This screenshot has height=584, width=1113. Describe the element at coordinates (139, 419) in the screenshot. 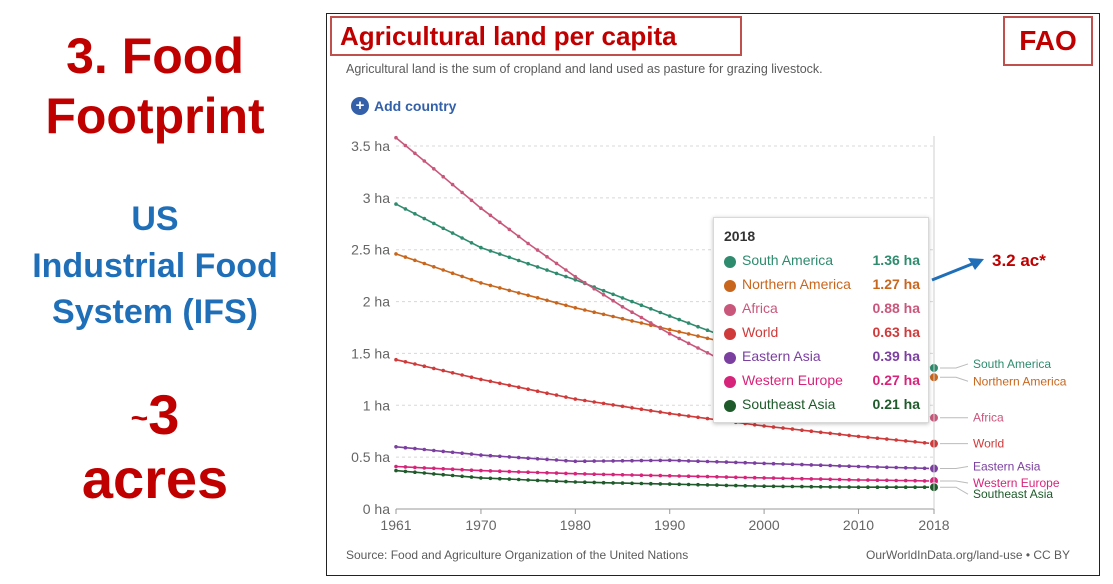

I see `approx-symbol: ~` at that location.